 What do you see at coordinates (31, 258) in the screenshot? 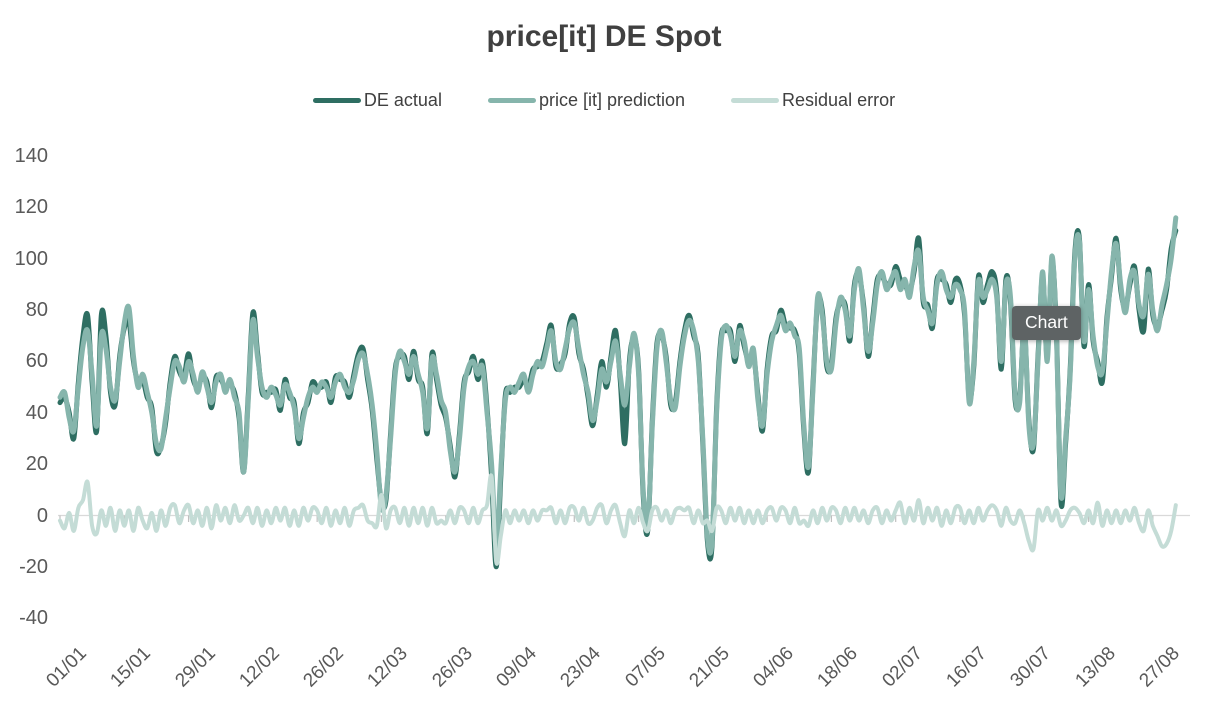
I see `y-axis-label: 100` at bounding box center [31, 258].